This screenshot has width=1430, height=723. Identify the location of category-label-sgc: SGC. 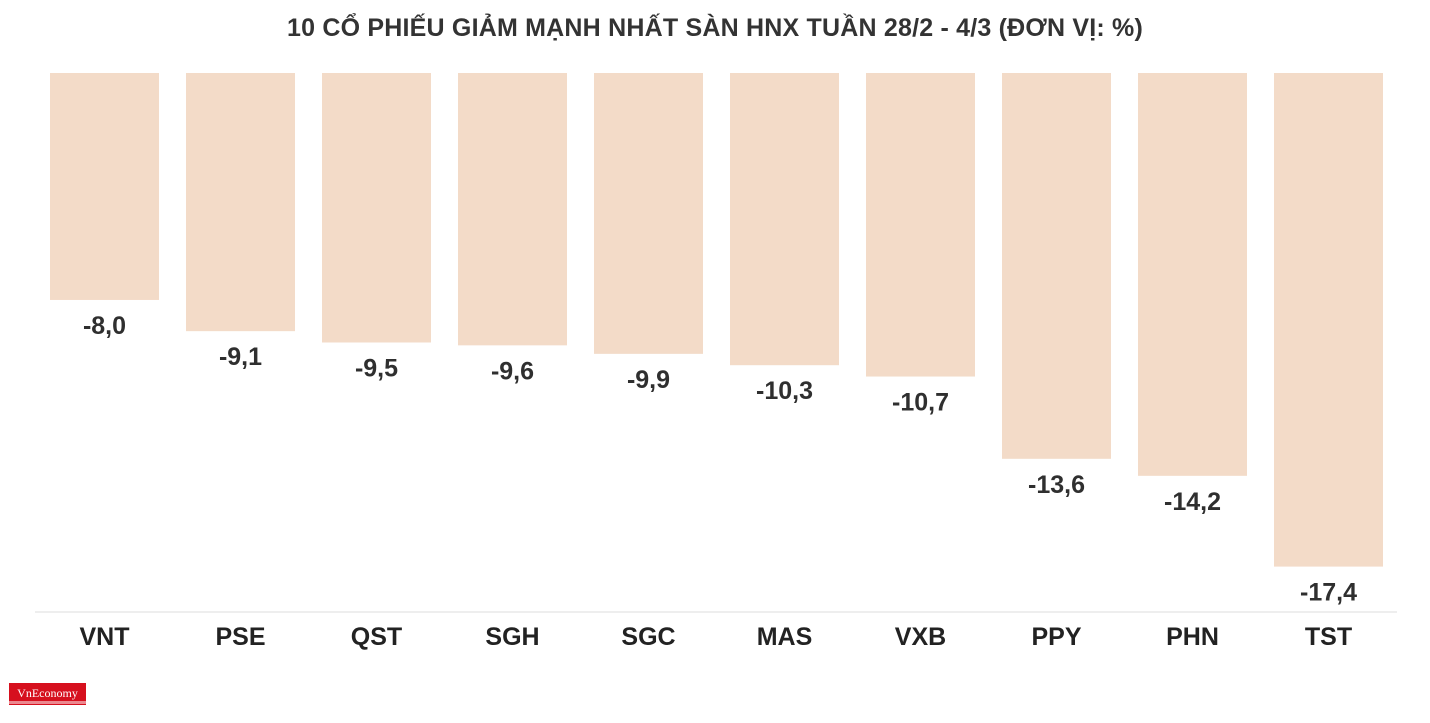
(648, 637).